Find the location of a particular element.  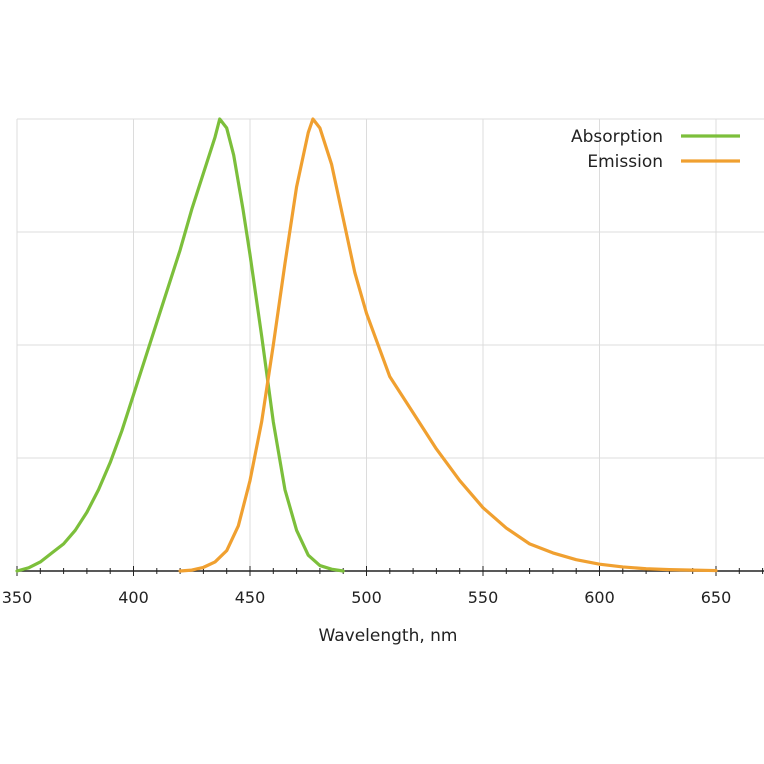

x-tick-label: 350 is located at coordinates (17, 597).